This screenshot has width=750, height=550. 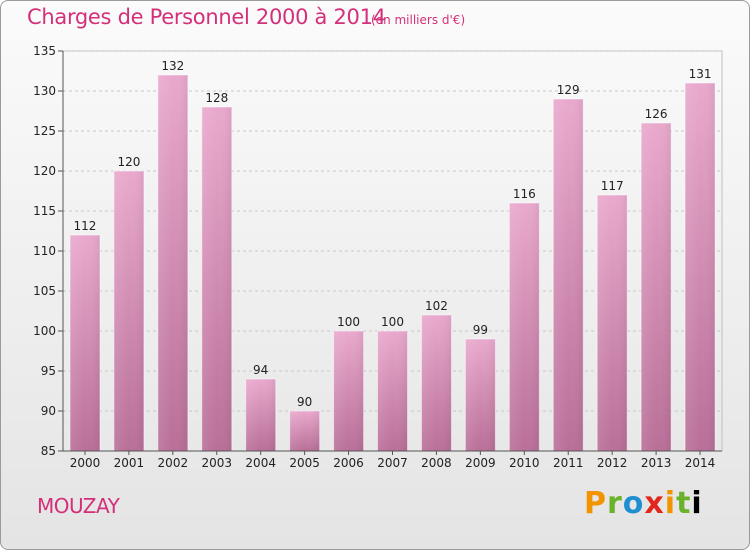 What do you see at coordinates (173, 463) in the screenshot?
I see `x-tick-label: 2002` at bounding box center [173, 463].